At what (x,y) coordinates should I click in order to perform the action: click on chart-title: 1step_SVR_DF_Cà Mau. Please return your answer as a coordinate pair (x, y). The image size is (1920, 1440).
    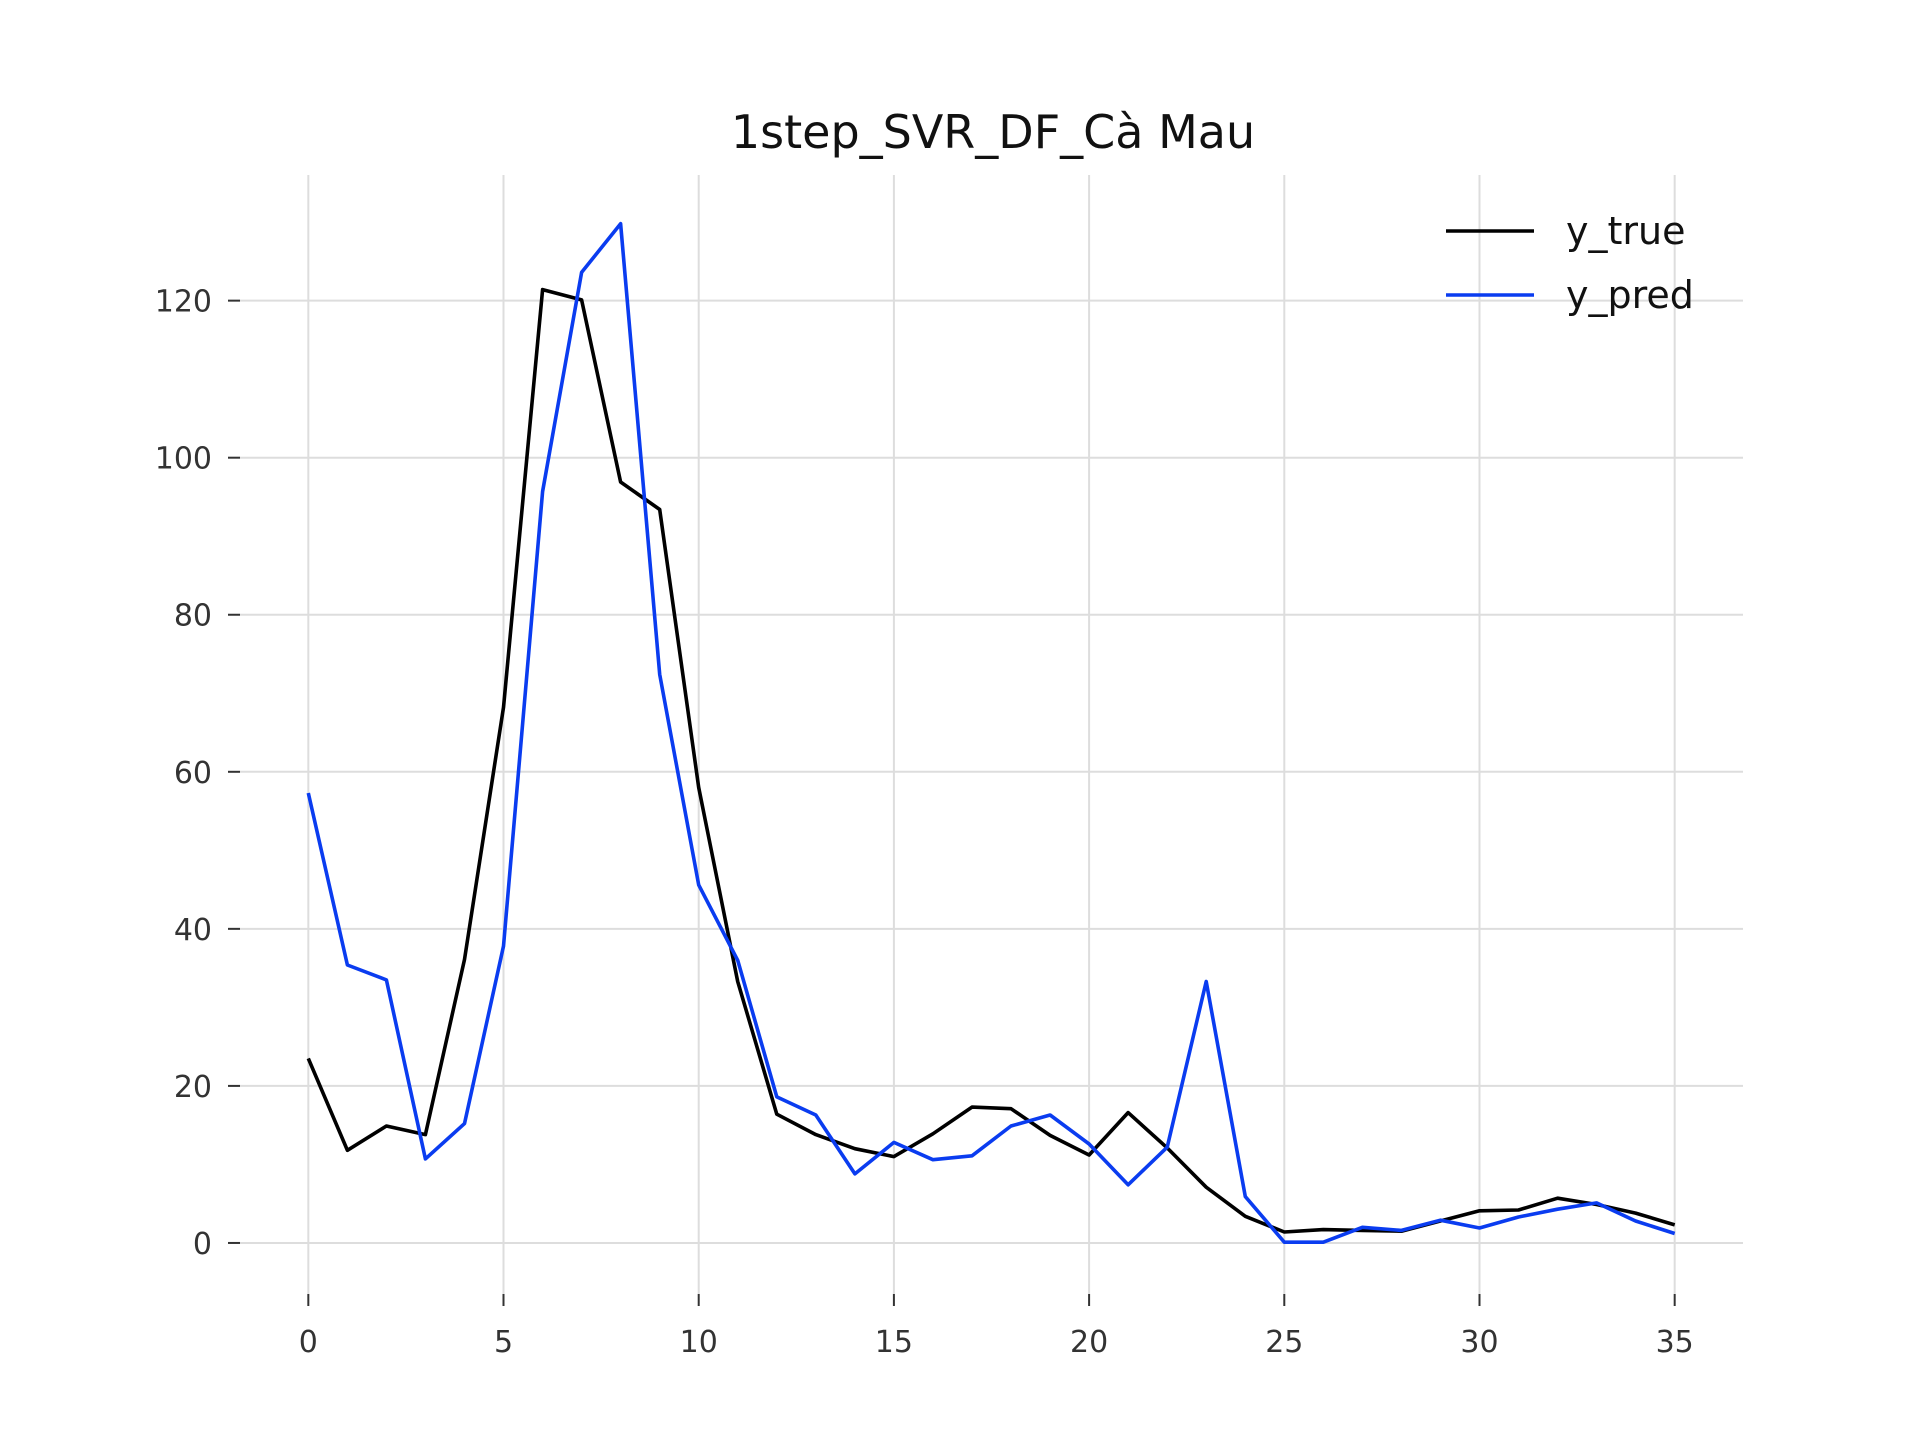
    Looking at the image, I should click on (993, 132).